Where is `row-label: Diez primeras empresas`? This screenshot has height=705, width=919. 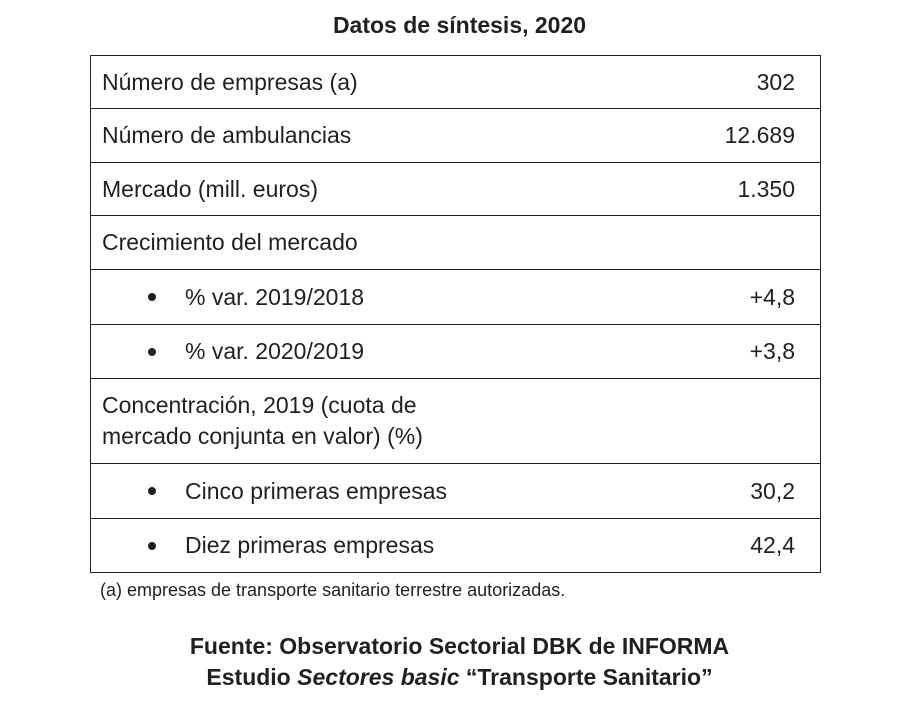 row-label: Diez primeras empresas is located at coordinates (310, 545).